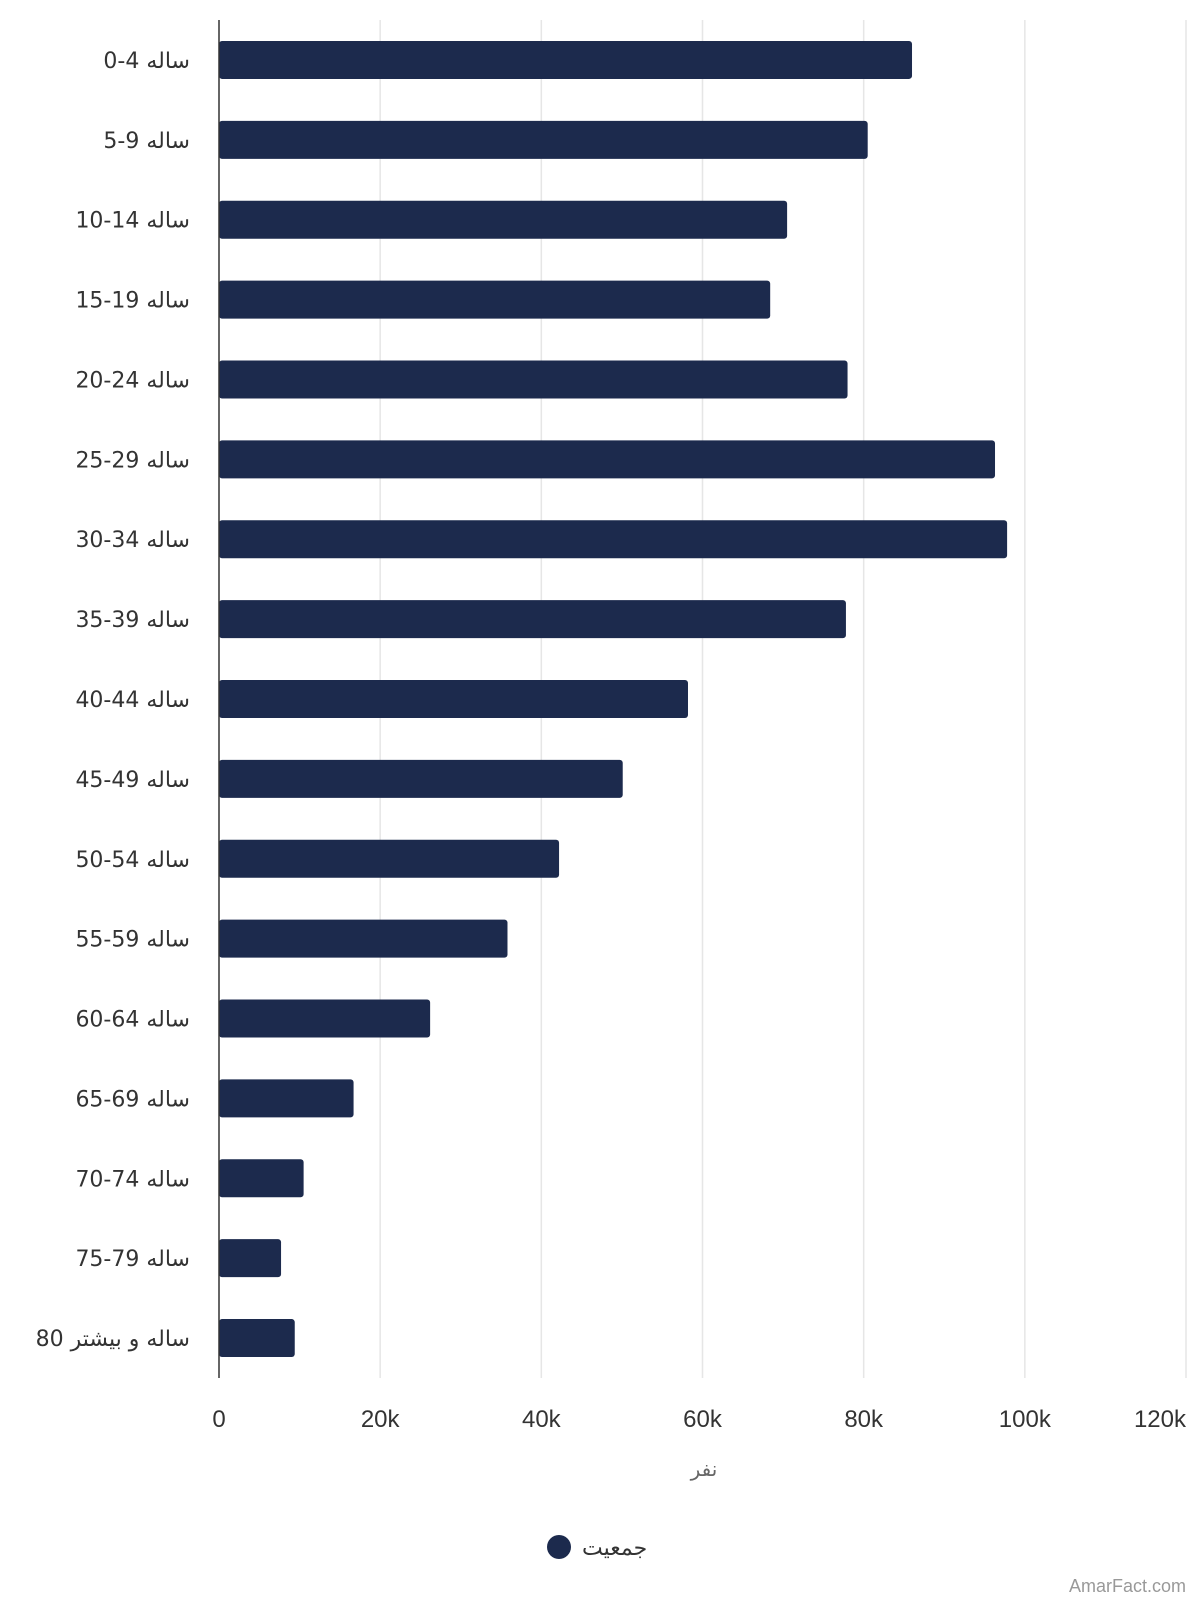  I want to click on legend-label: جمعیت, so click(614, 1548).